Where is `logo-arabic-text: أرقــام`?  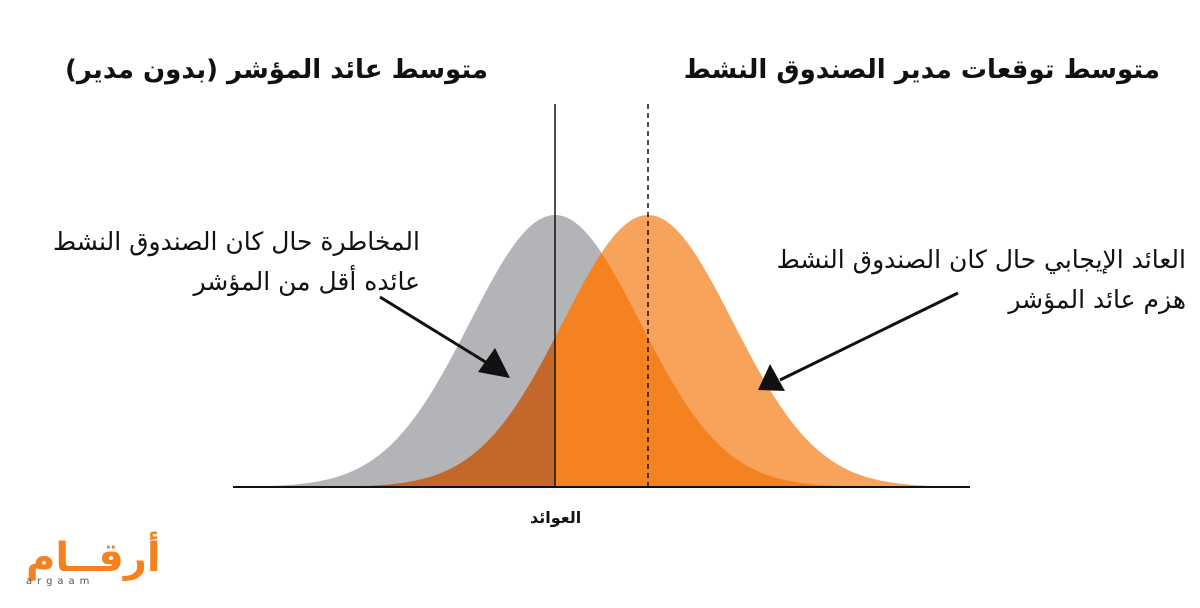 logo-arabic-text: أرقــام is located at coordinates (93, 558).